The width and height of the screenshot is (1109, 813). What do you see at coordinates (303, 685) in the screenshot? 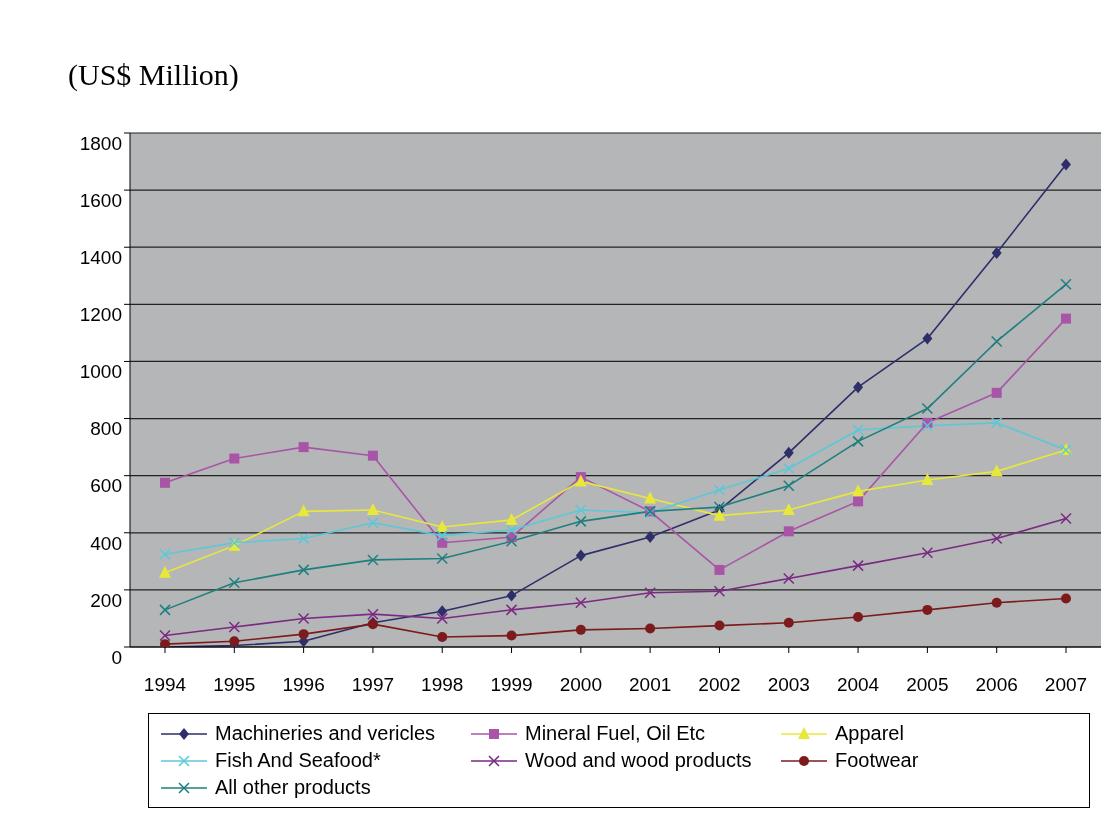
I see `x-tick-label: 1996` at bounding box center [303, 685].